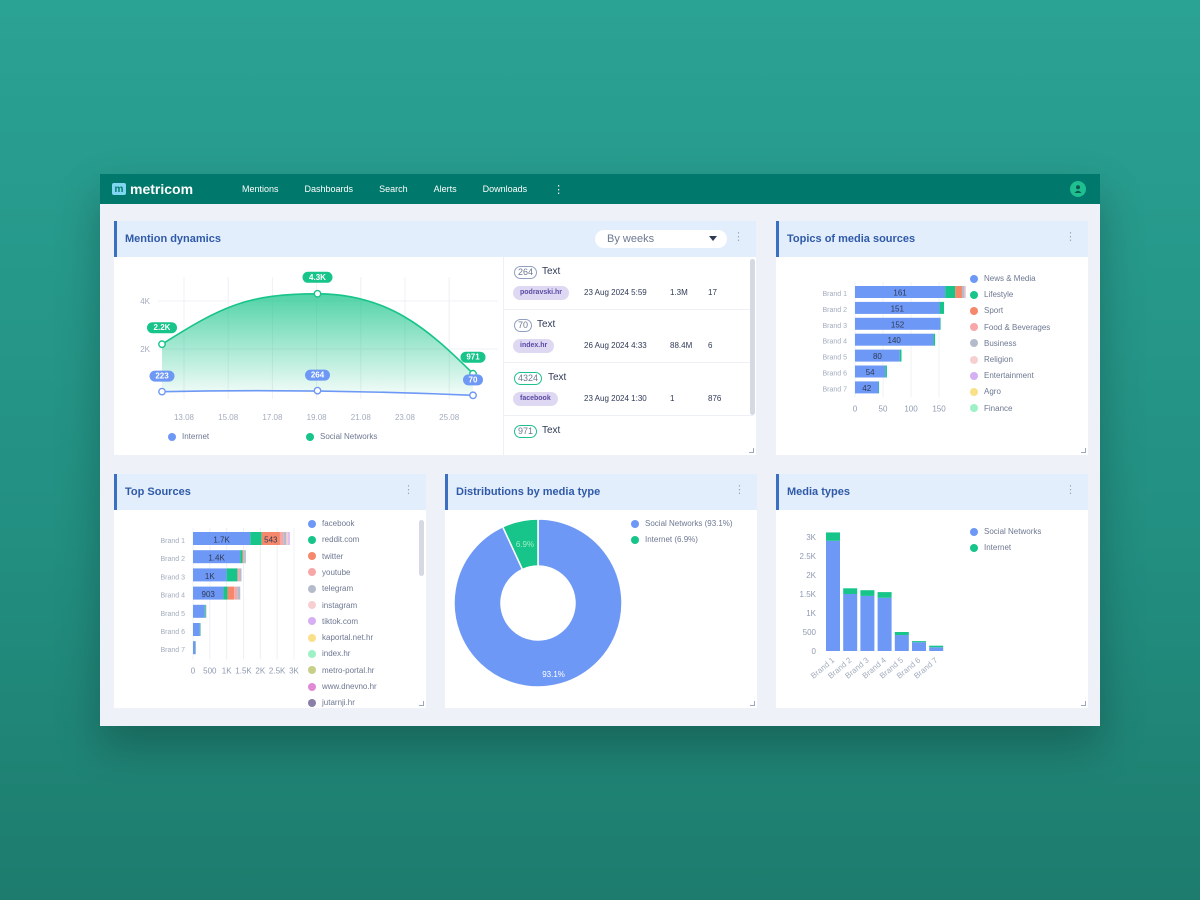  I want to click on legend-item: twitter, so click(325, 556).